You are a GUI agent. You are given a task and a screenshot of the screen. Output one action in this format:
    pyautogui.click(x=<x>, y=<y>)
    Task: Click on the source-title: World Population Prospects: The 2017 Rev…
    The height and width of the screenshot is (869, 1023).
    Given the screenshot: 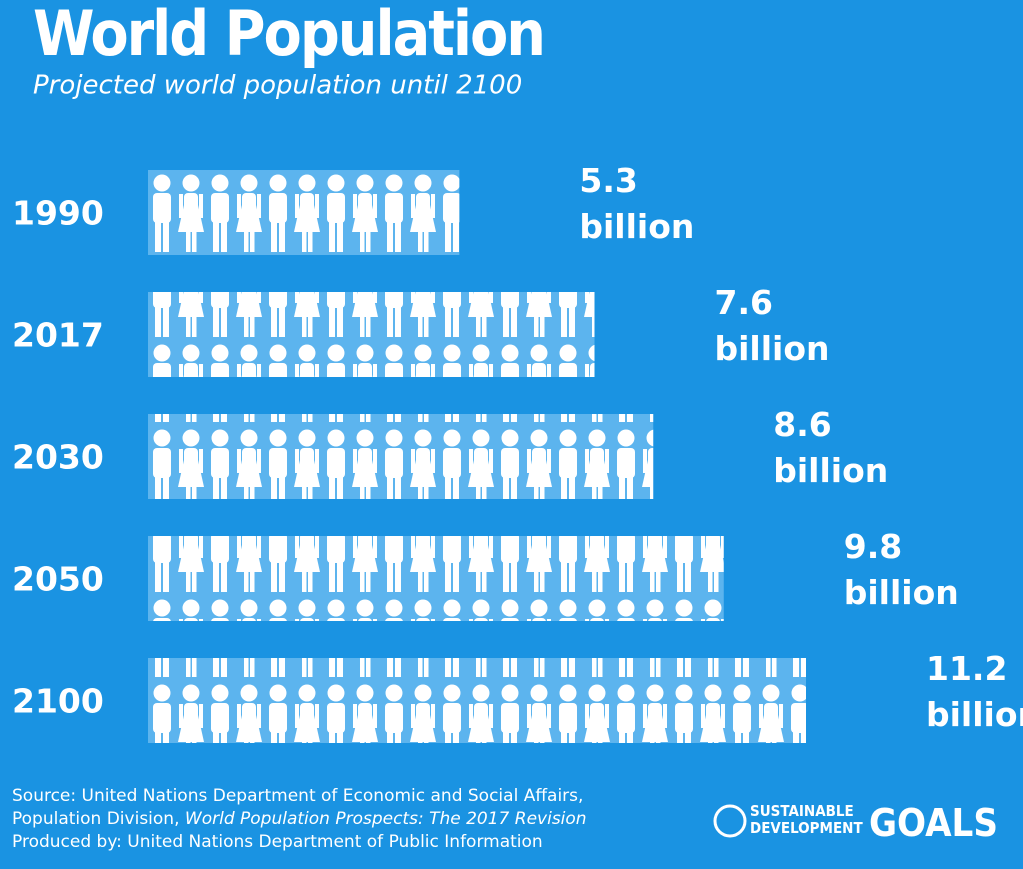 What is the action you would take?
    pyautogui.click(x=386, y=819)
    